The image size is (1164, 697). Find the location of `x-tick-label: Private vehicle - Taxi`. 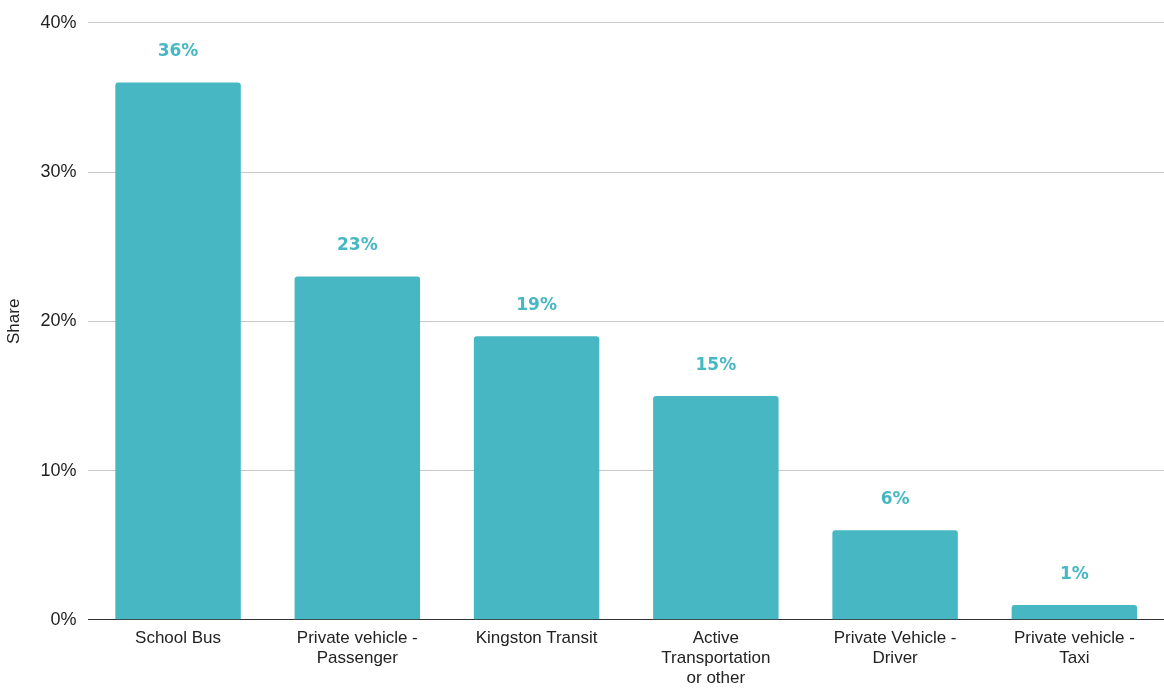

x-tick-label: Private vehicle - Taxi is located at coordinates (1074, 647).